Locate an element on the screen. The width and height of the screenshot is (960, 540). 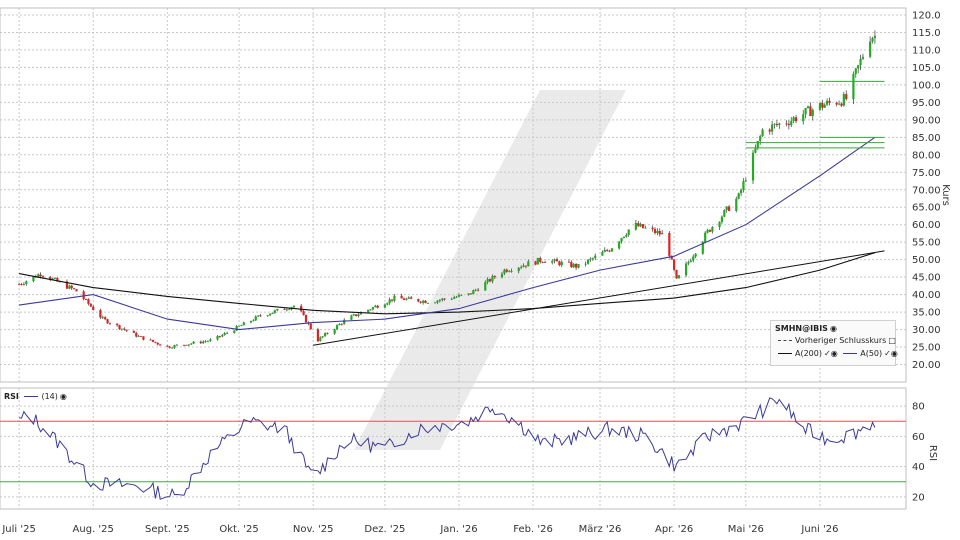
legend-prev-close: Vorheriger Schlusskurs □ is located at coordinates (835, 340).